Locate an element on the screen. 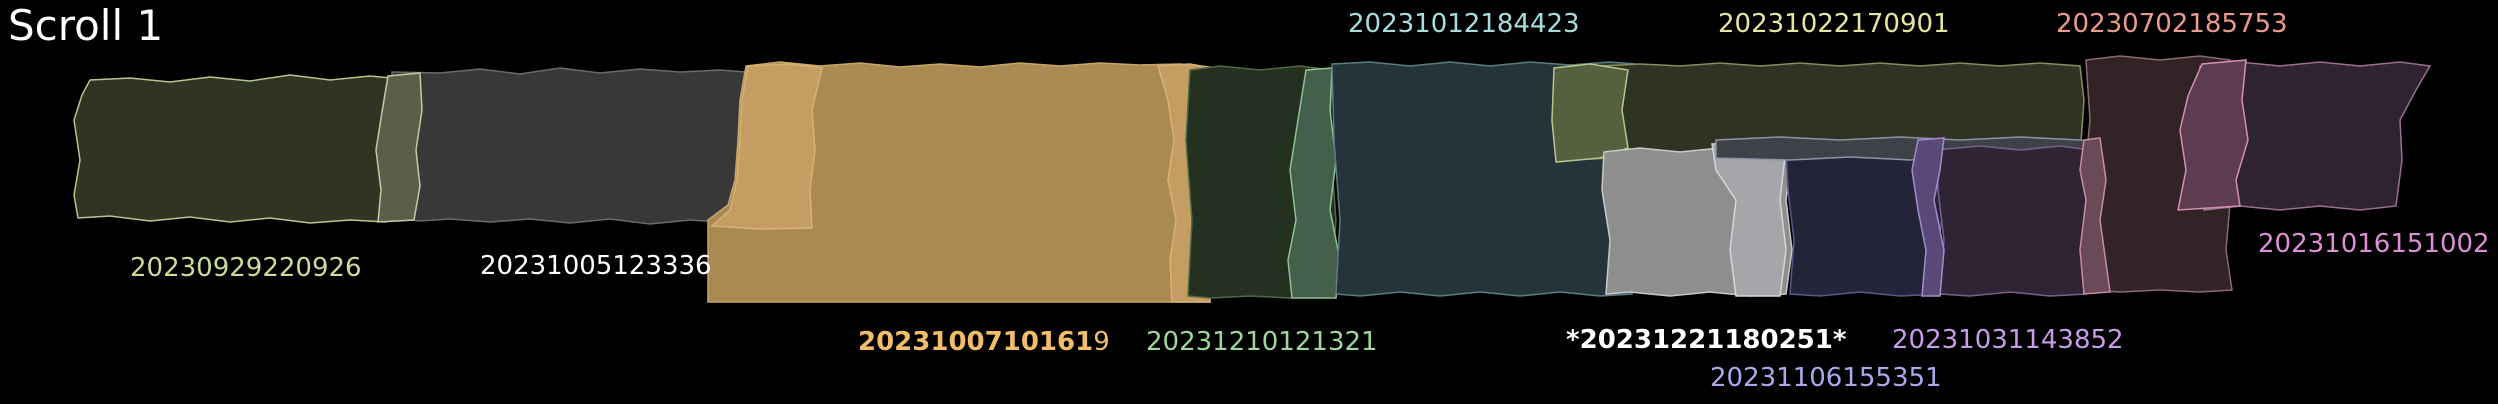 This screenshot has height=404, width=2498. label-20231016151002: 20231016151002 is located at coordinates (2374, 244).